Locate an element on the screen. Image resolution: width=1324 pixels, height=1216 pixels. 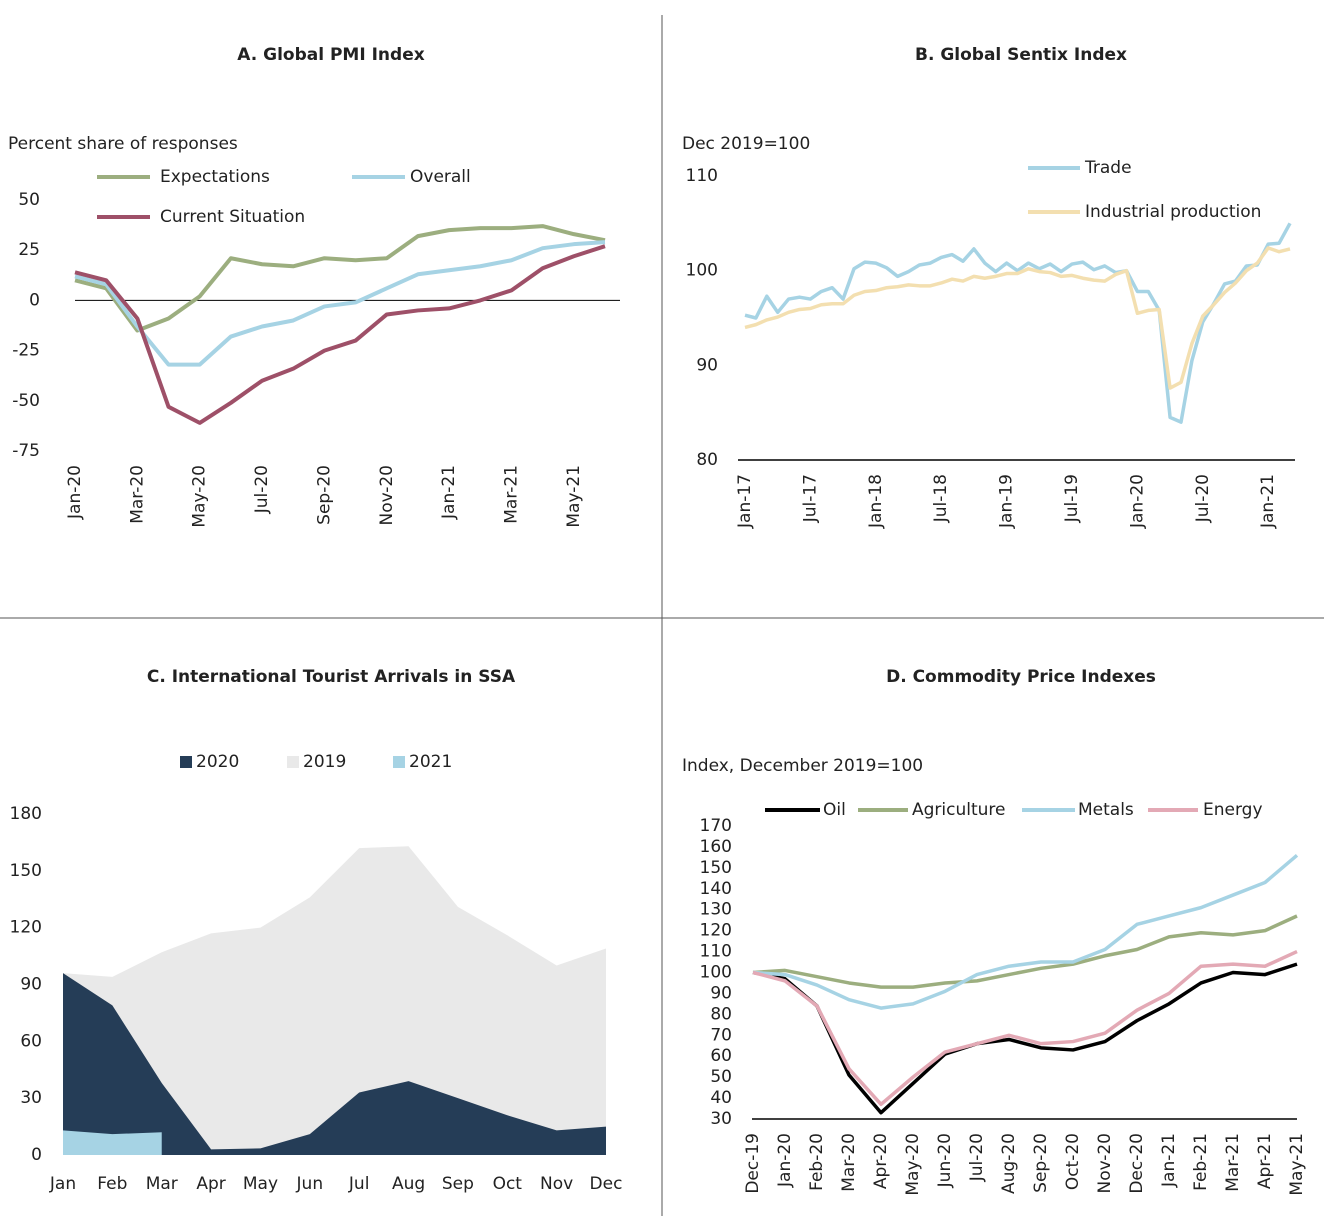
y-tick-label: 40 is located at coordinates (721, 1098).